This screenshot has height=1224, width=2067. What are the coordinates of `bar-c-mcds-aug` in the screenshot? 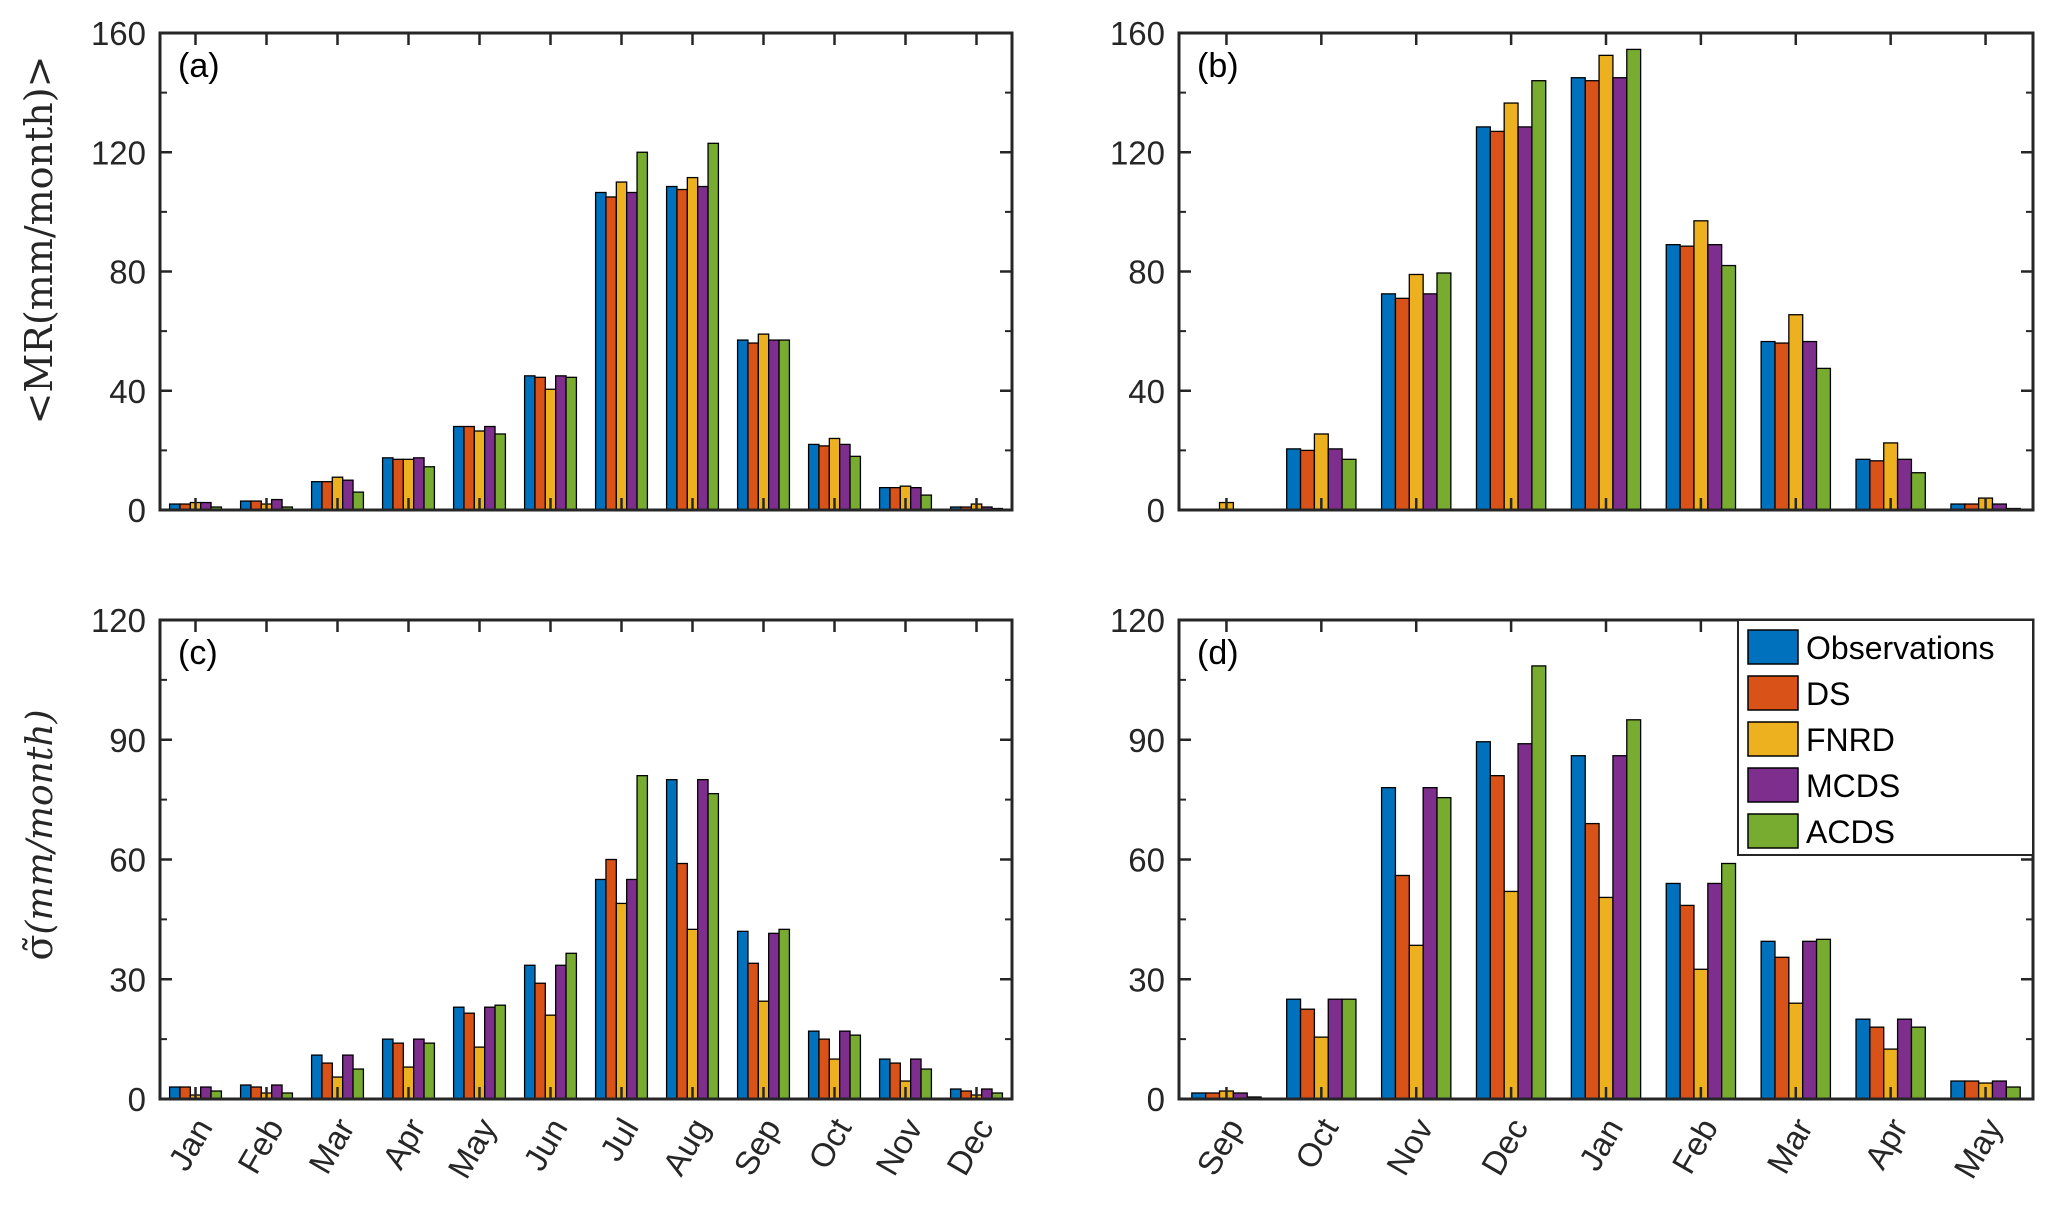 It's located at (703, 939).